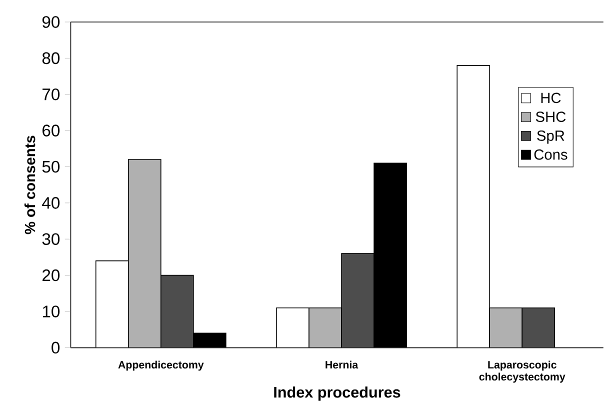 This screenshot has height=408, width=604. I want to click on y-tick-label: 80, so click(51, 58).